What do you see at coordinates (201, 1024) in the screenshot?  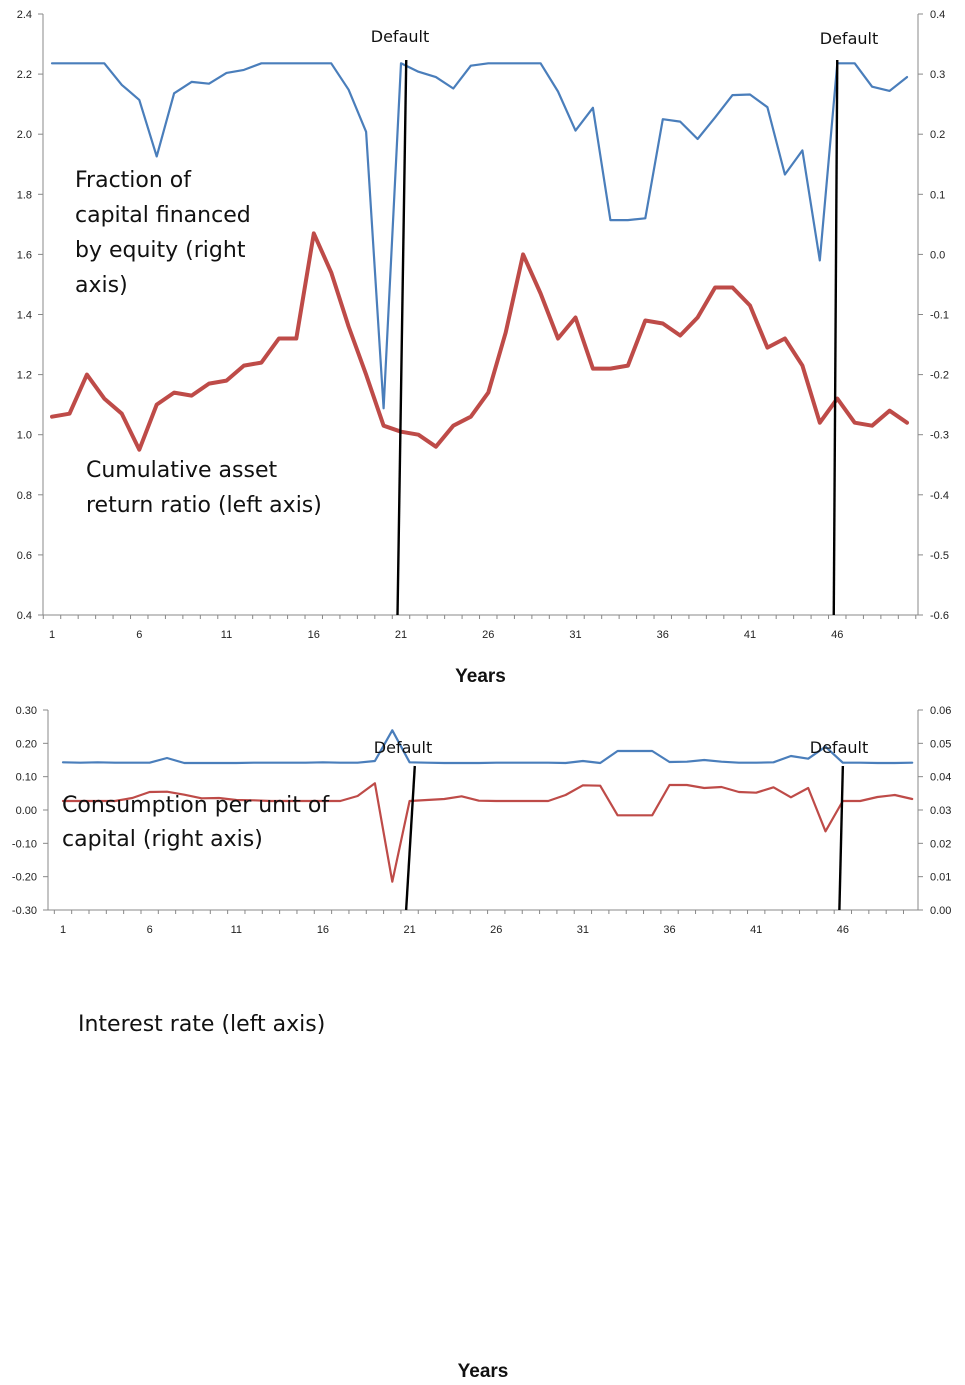 I see `series-annotation: Interest rate (left axis)` at bounding box center [201, 1024].